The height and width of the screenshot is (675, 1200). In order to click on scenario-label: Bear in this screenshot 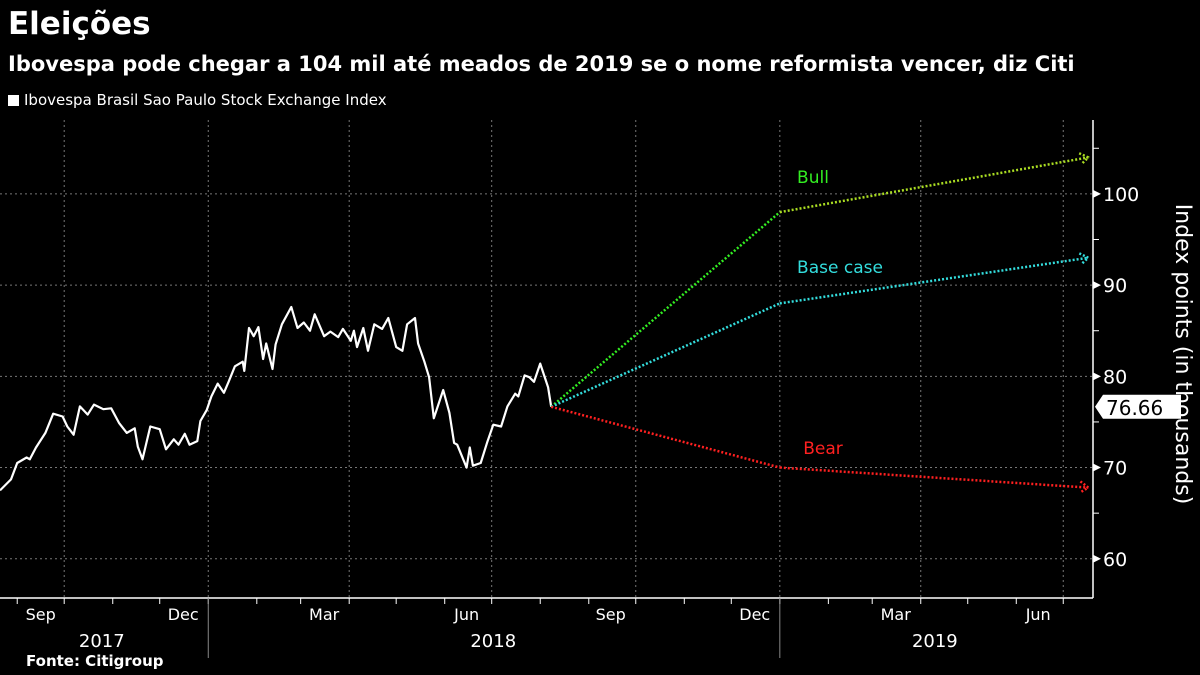, I will do `click(823, 449)`.